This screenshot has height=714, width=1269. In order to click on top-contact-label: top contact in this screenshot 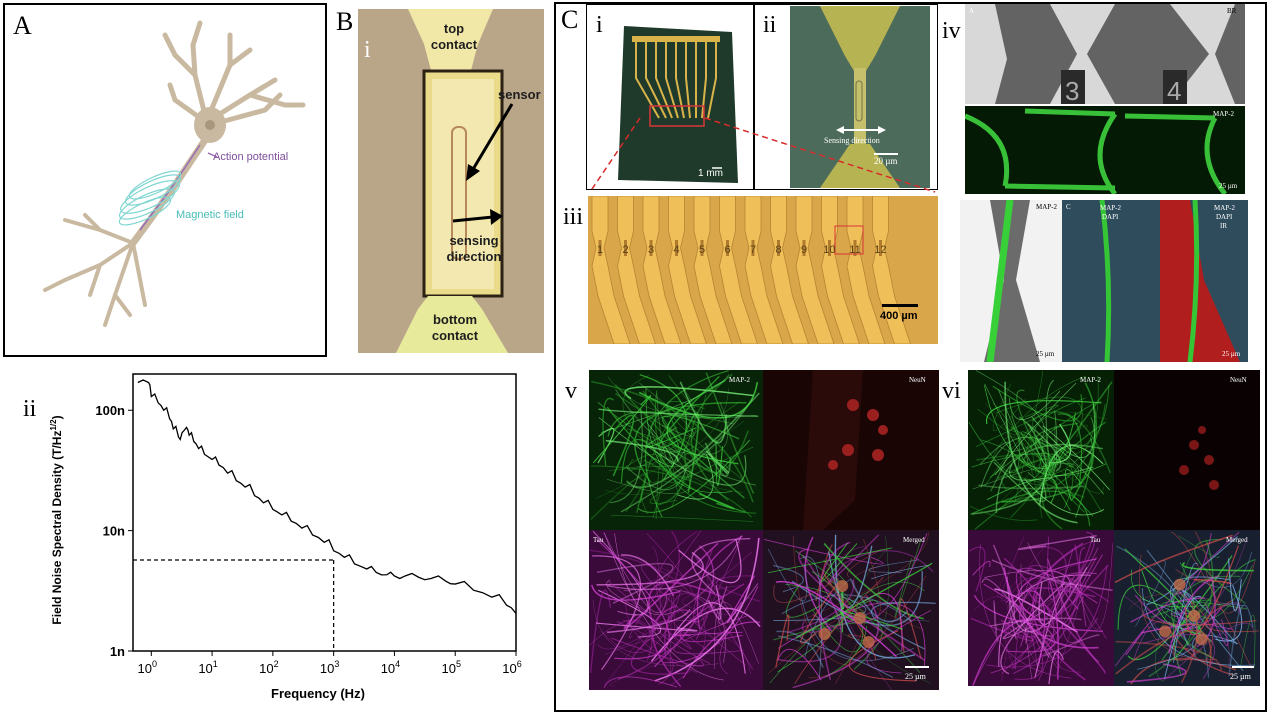, I will do `click(454, 37)`.